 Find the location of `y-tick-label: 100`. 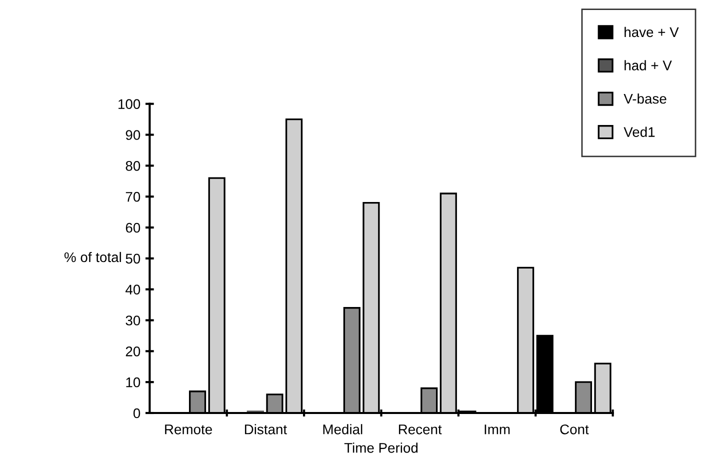

y-tick-label: 100 is located at coordinates (129, 104).